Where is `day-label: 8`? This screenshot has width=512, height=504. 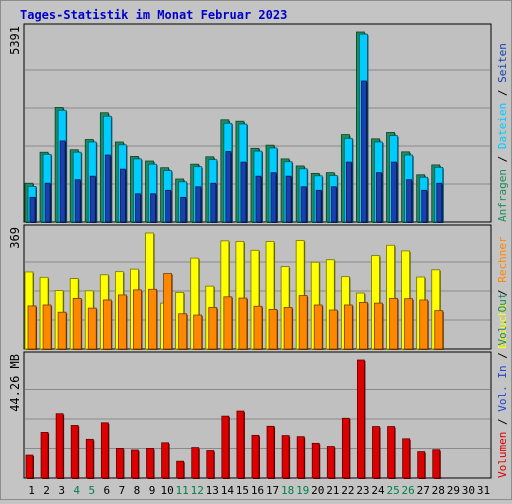
day-label: 8 is located at coordinates (137, 490).